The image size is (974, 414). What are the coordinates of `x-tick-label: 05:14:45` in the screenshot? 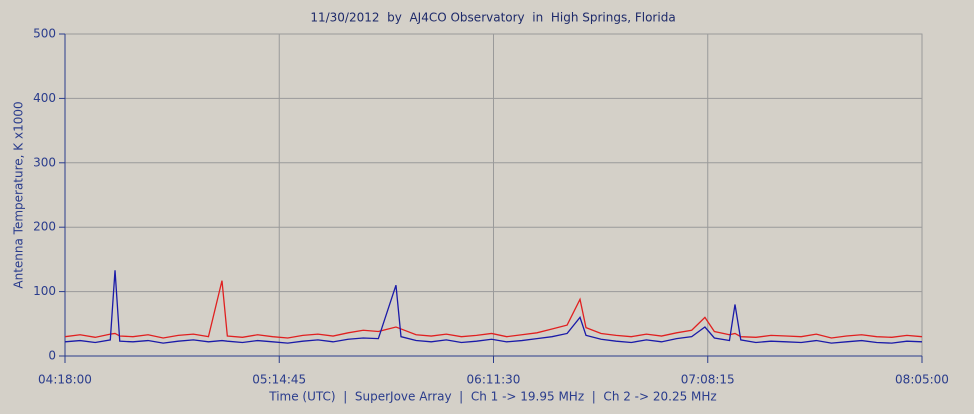 It's located at (279, 380).